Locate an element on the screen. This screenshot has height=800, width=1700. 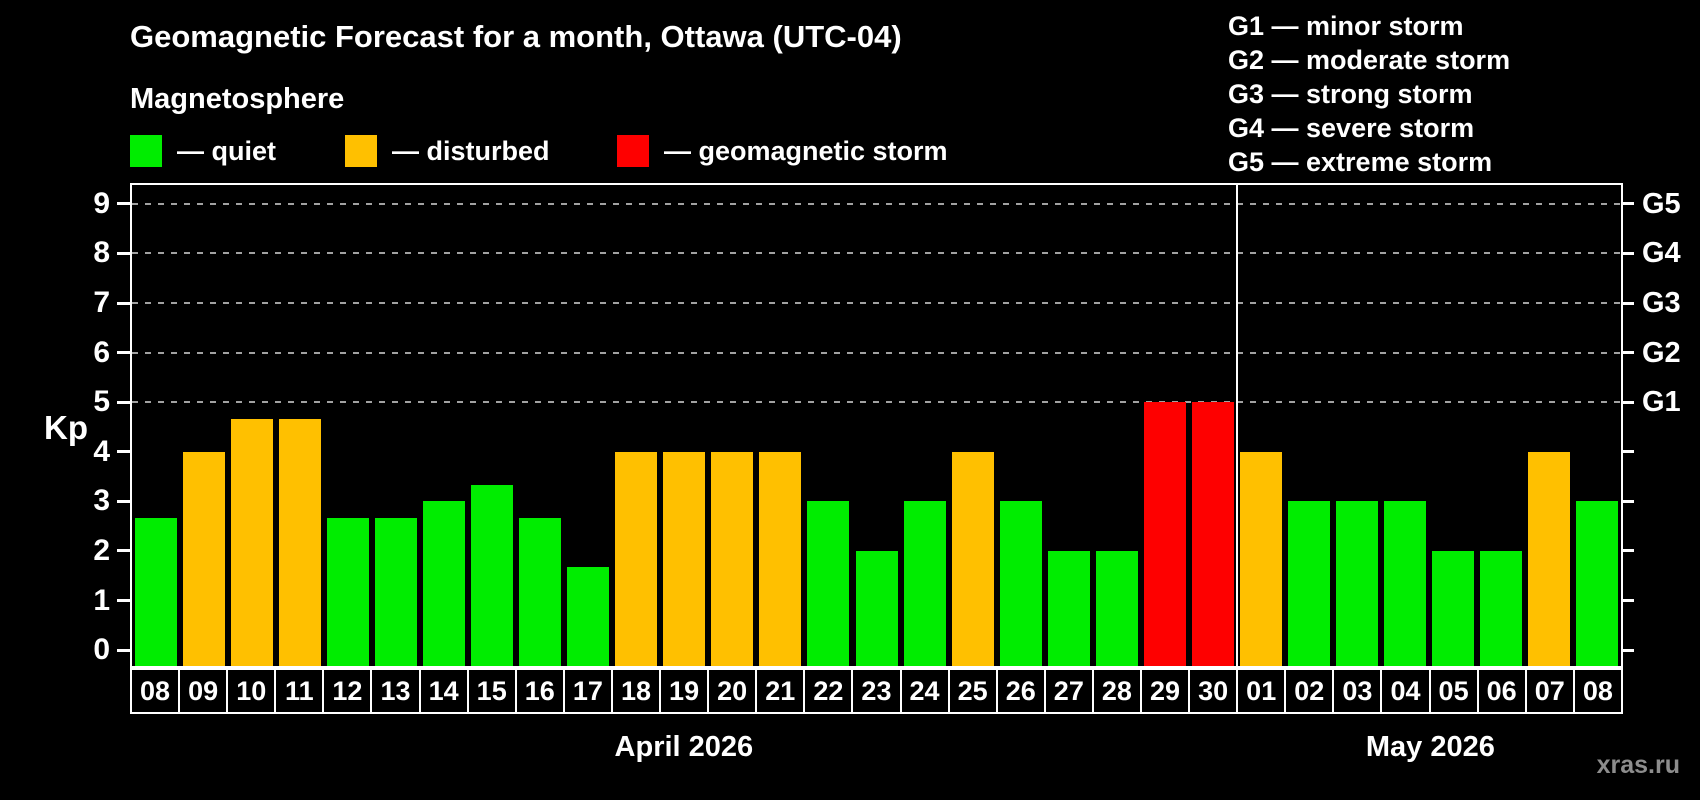
watermark-xras: xras.ru is located at coordinates (1638, 765).